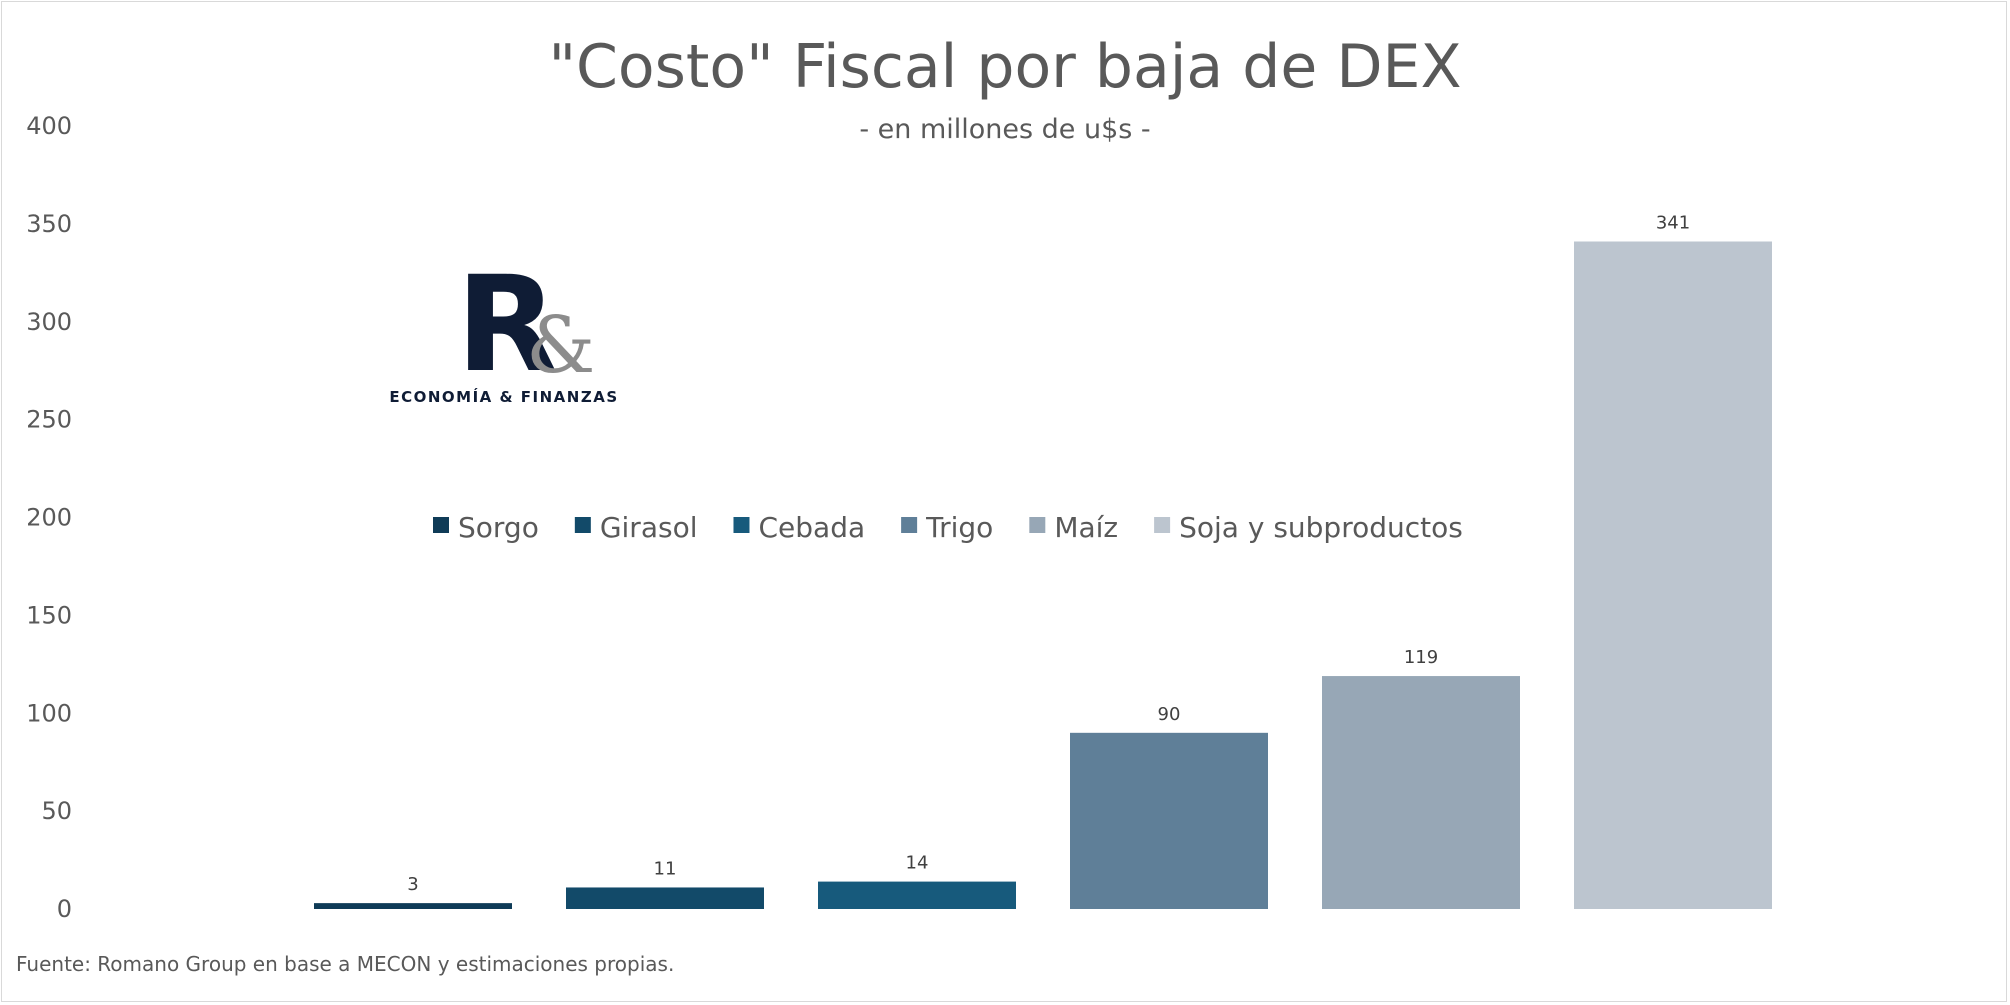 The width and height of the screenshot is (2010, 1005). I want to click on legend-label: Trigo, so click(959, 527).